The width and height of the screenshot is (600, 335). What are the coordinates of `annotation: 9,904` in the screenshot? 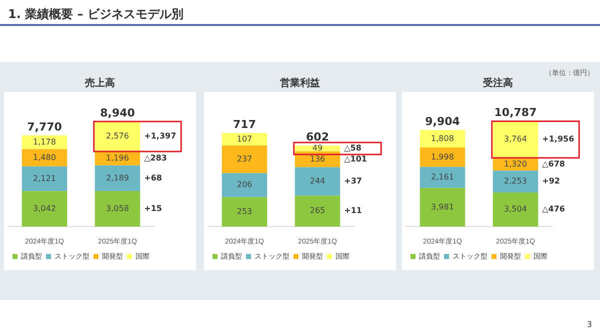 It's located at (442, 121).